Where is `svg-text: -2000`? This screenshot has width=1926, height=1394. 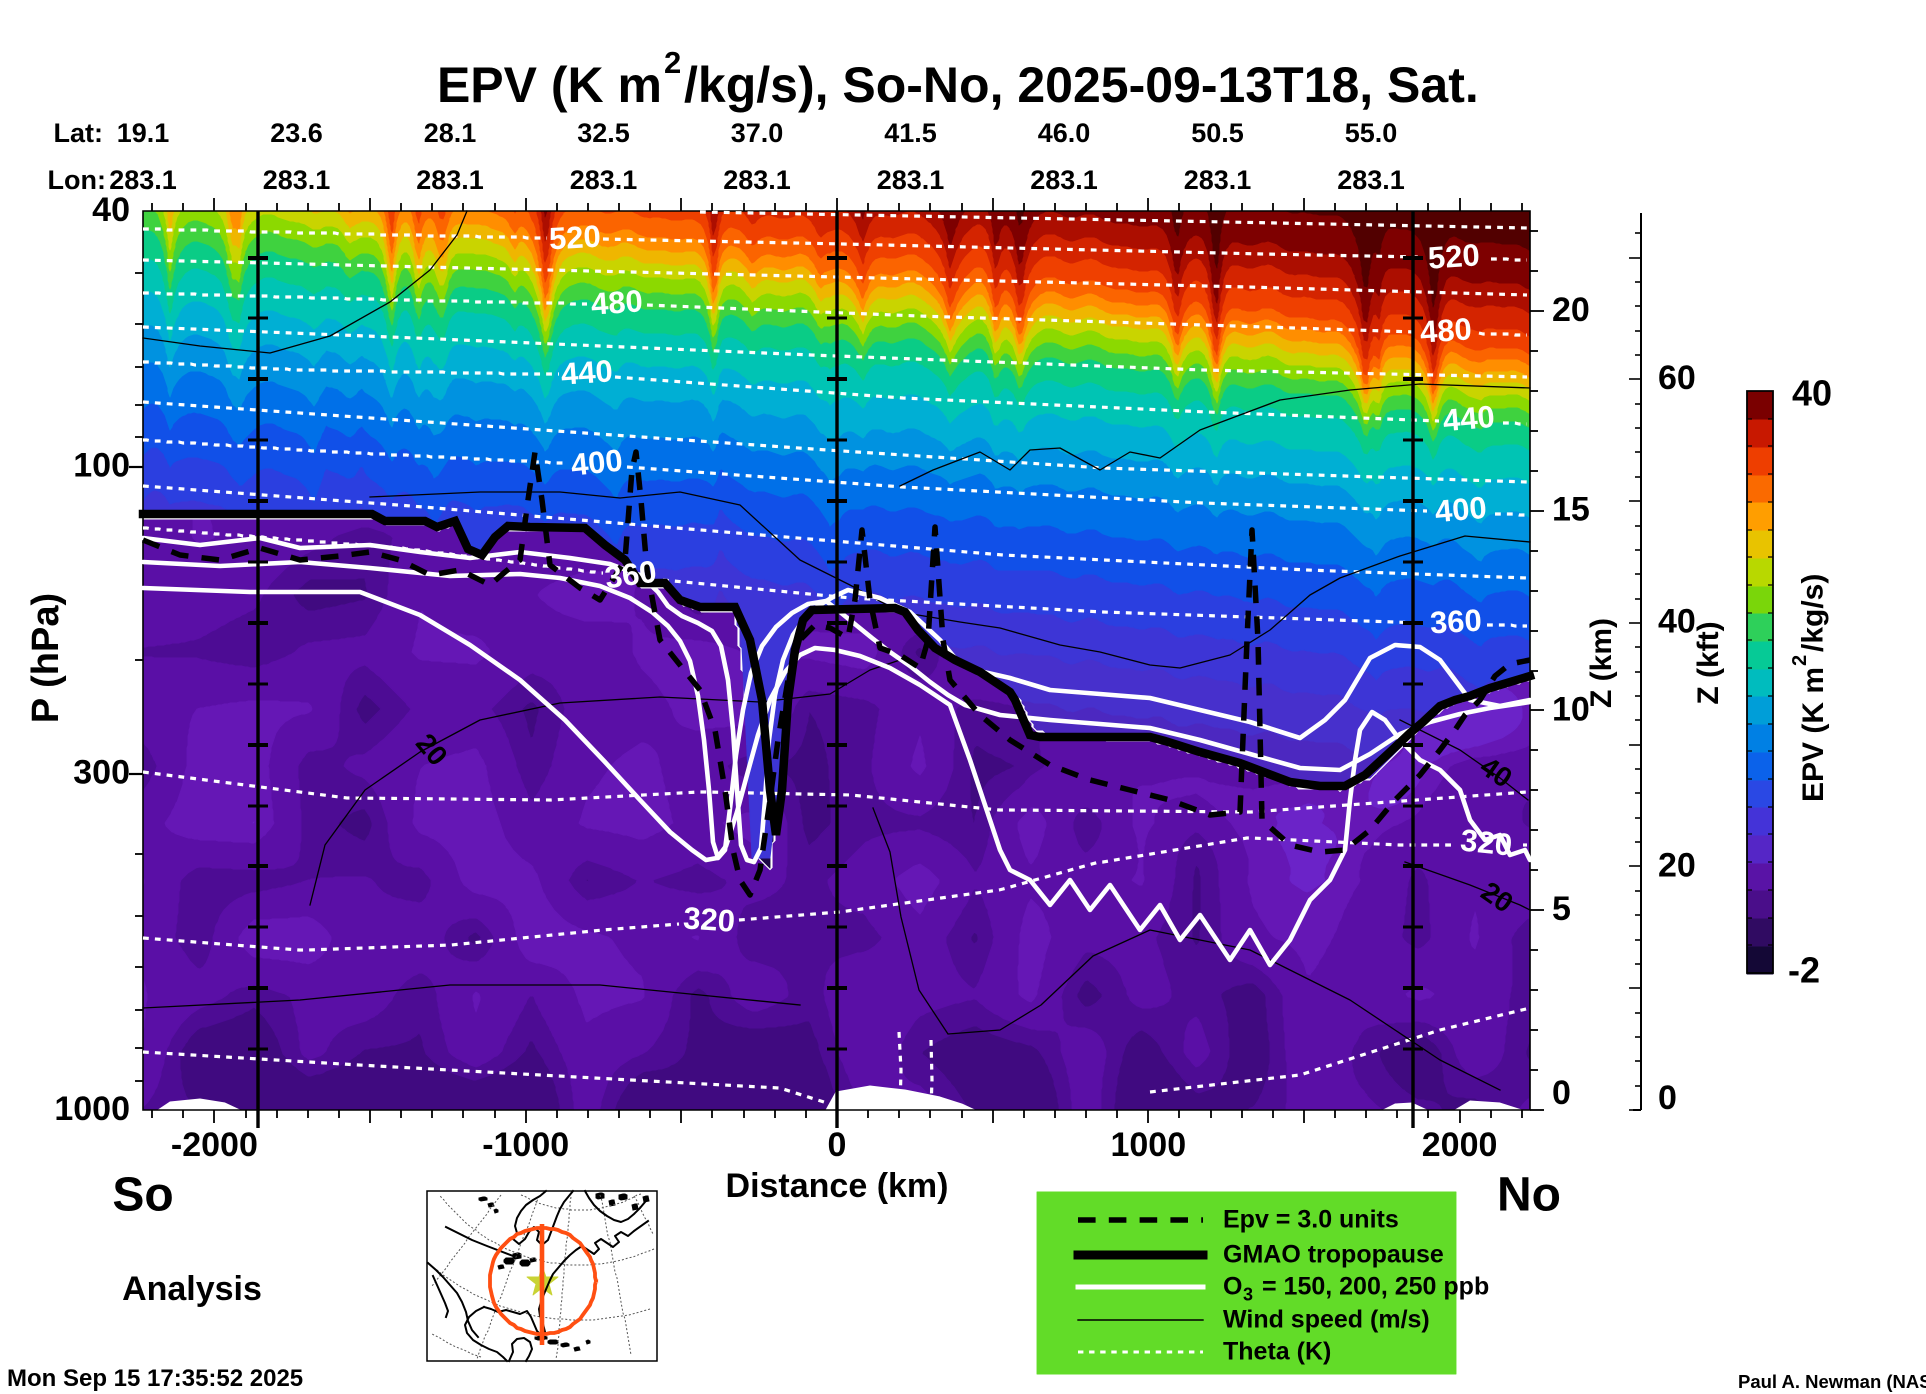
svg-text: -2000 is located at coordinates (214, 1145).